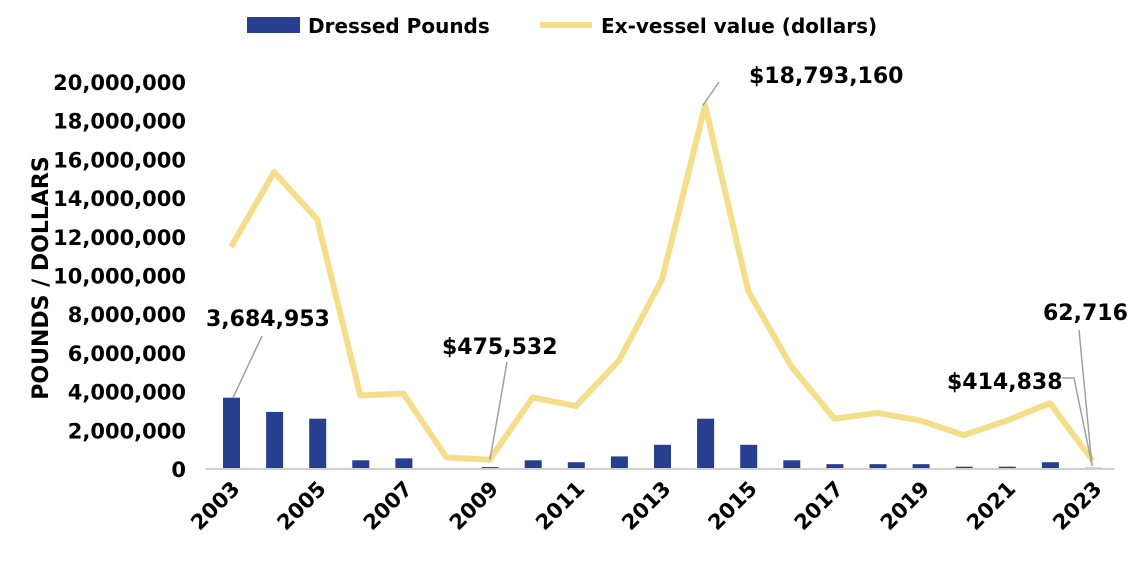 The height and width of the screenshot is (562, 1141). Describe the element at coordinates (826, 76) in the screenshot. I see `annotation-label: $18,793,160` at that location.